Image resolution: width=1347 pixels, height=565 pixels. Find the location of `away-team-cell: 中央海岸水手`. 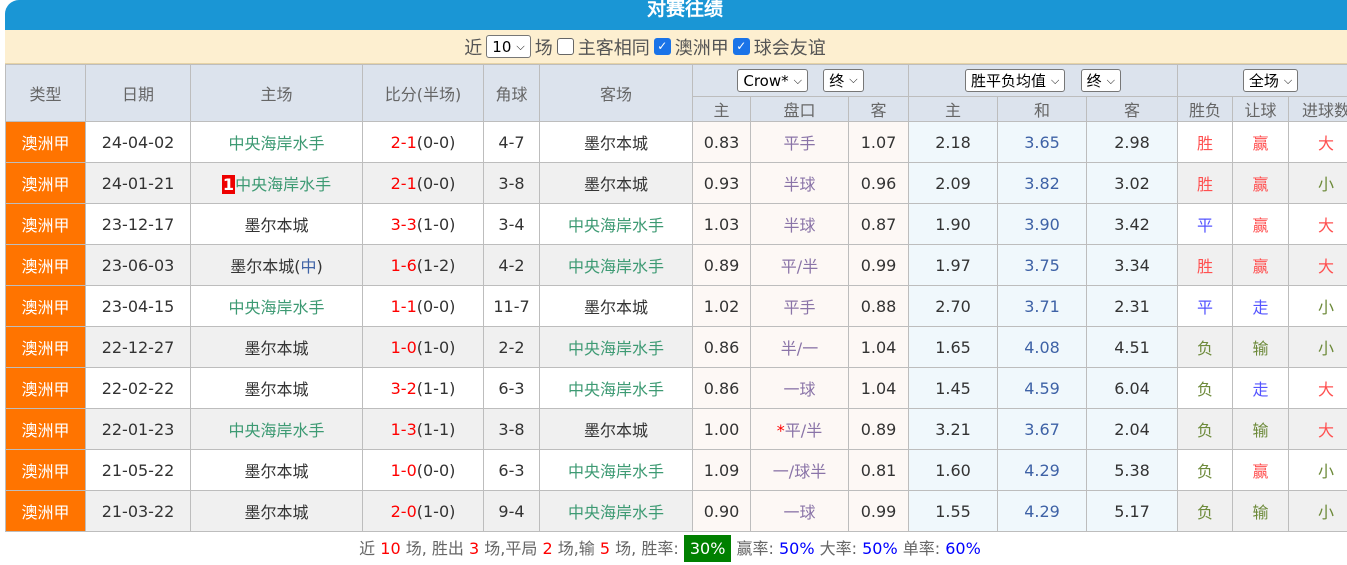

away-team-cell: 中央海岸水手 is located at coordinates (616, 224).